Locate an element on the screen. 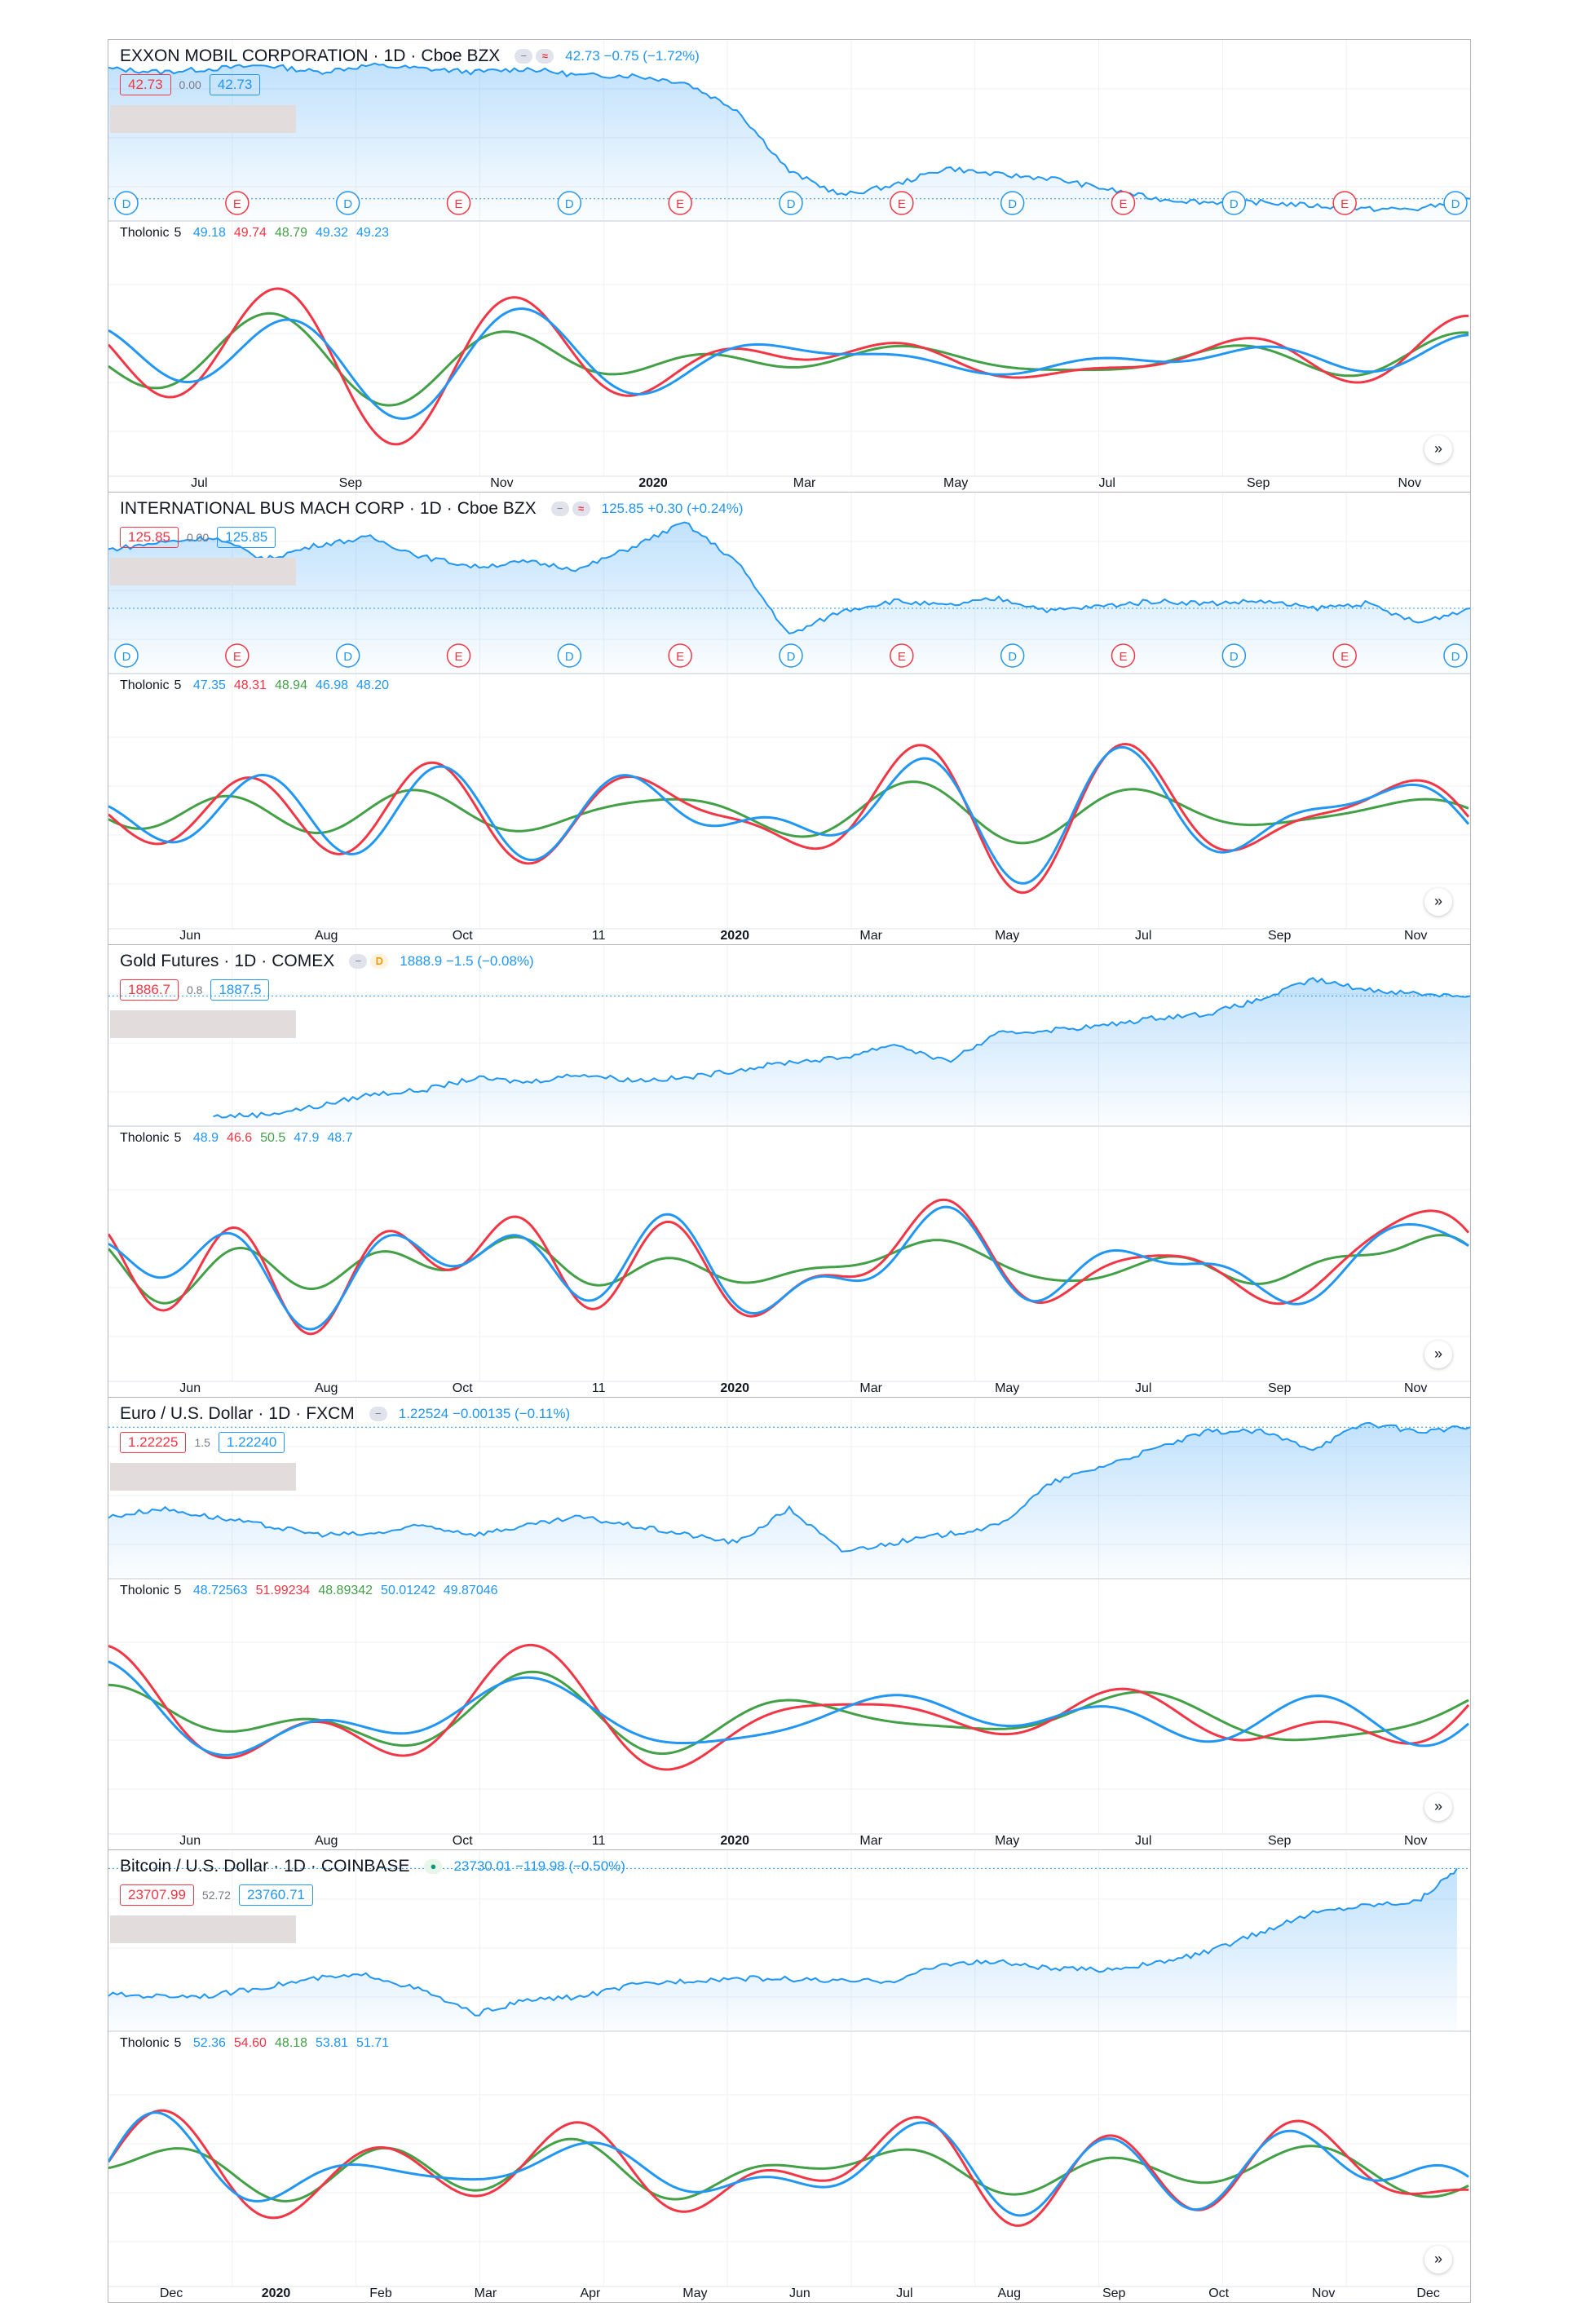 Image resolution: width=1590 pixels, height=2324 pixels. indicator-name: Tholonic is located at coordinates (145, 233).